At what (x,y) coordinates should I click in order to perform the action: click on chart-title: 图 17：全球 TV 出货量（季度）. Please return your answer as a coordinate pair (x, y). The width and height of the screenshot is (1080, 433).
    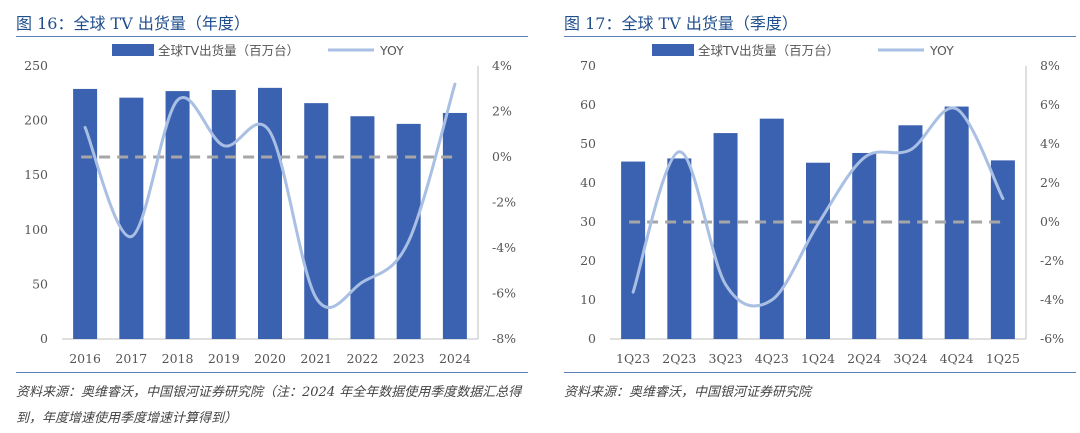
    Looking at the image, I should click on (681, 23).